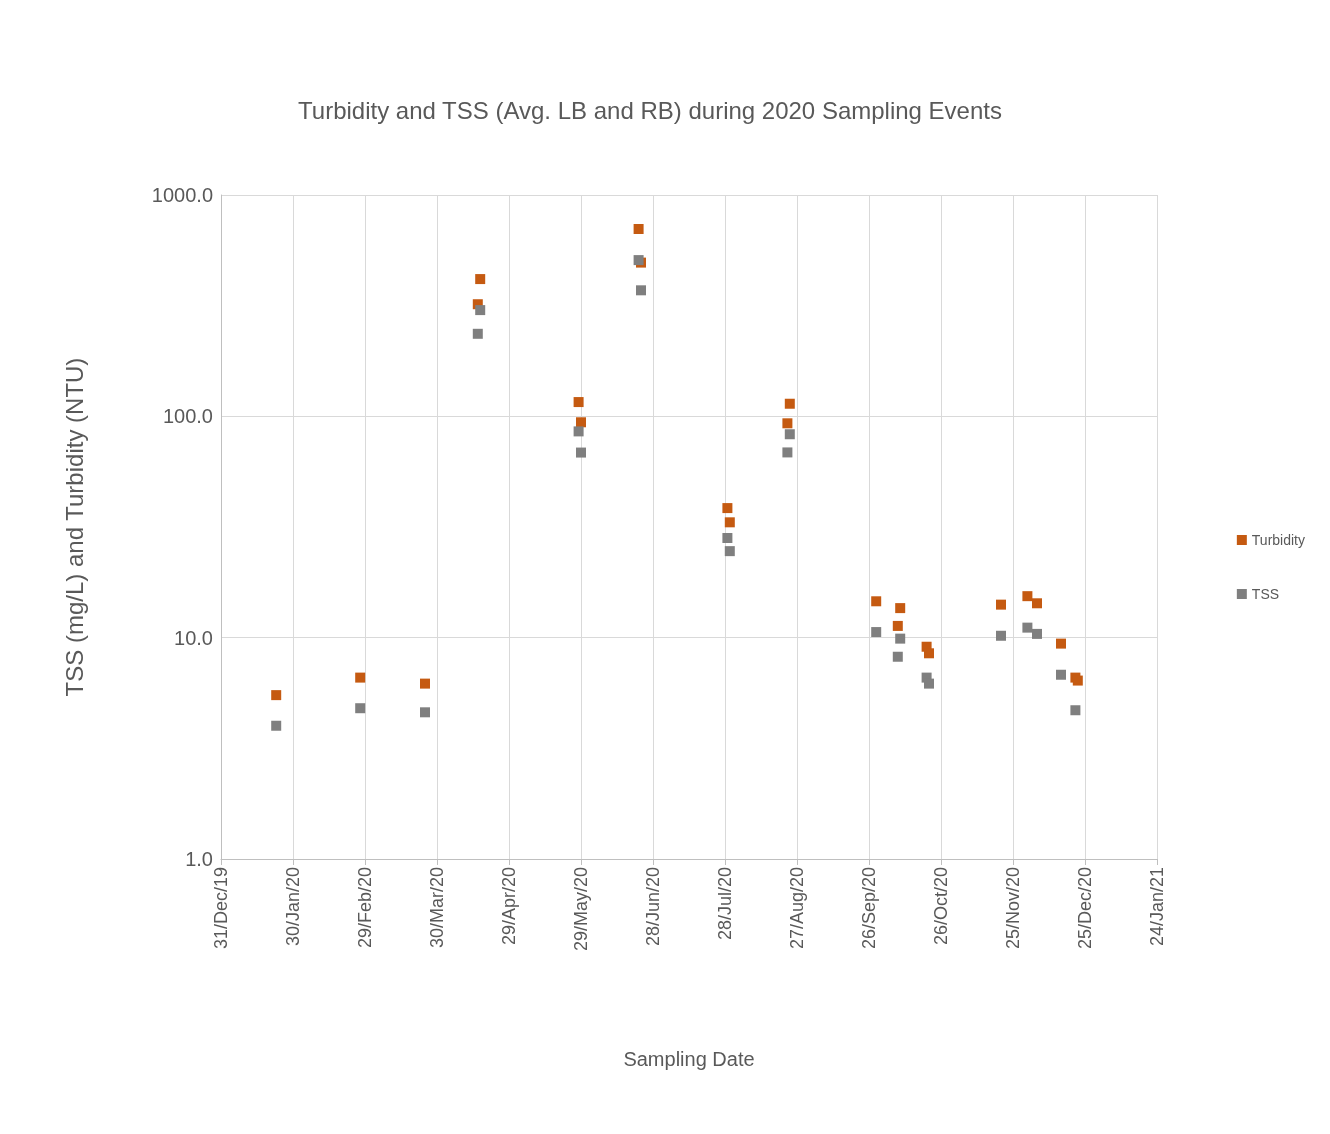 The width and height of the screenshot is (1330, 1134). I want to click on x-tick-label: 27/Aug/20, so click(797, 908).